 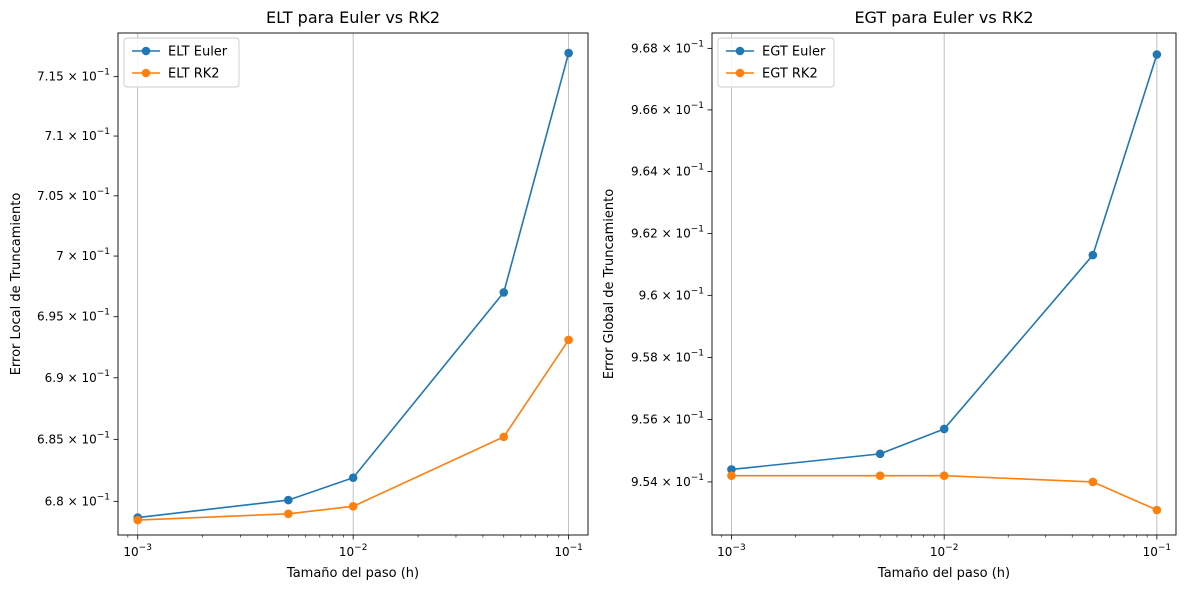 What do you see at coordinates (50, 317) in the screenshot?
I see `y-tick-label-mantissa: 6.95` at bounding box center [50, 317].